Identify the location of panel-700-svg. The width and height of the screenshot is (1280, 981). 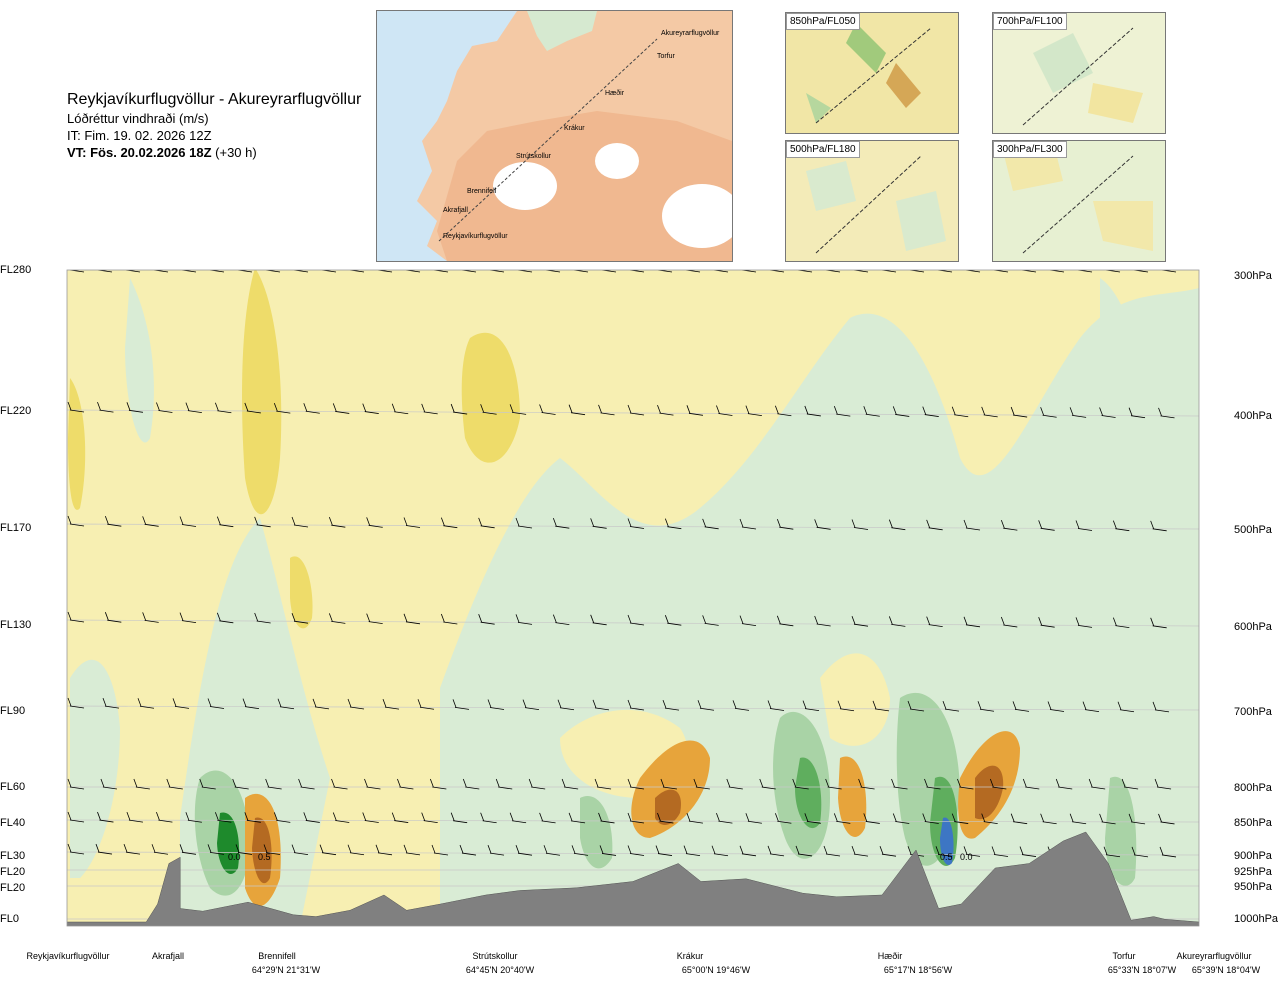
(1079, 73).